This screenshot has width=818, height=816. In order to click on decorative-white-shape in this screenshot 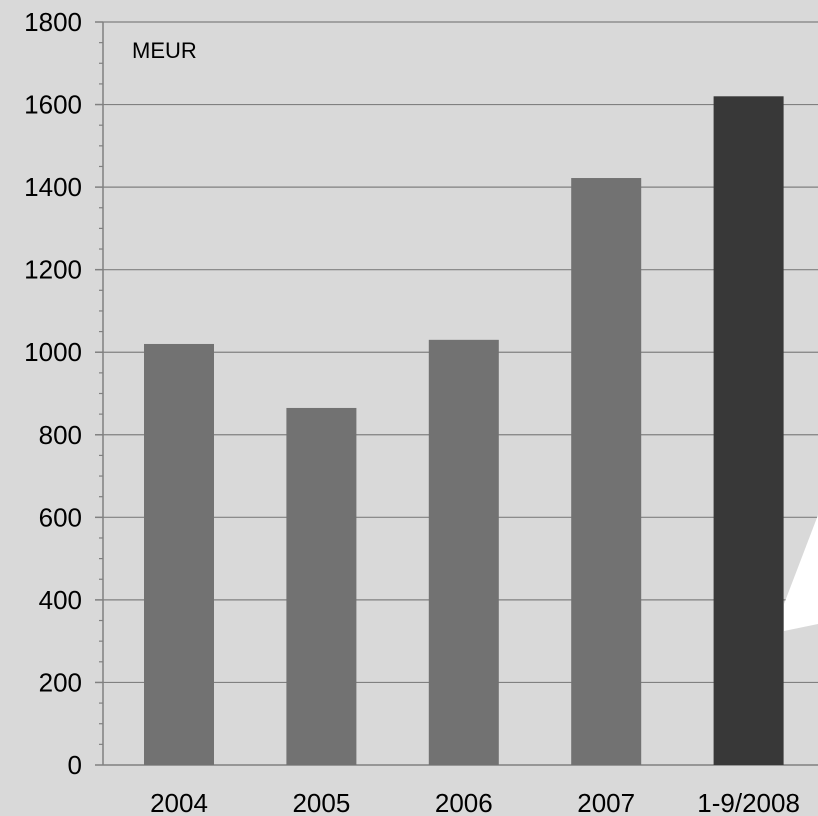, I will do `click(801, 573)`.